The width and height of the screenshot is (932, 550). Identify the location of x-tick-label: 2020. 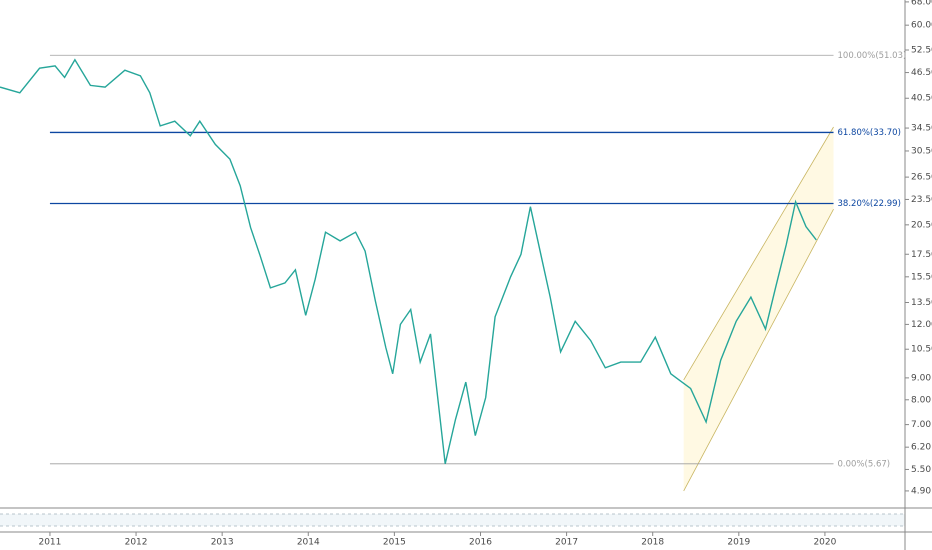
(824, 543).